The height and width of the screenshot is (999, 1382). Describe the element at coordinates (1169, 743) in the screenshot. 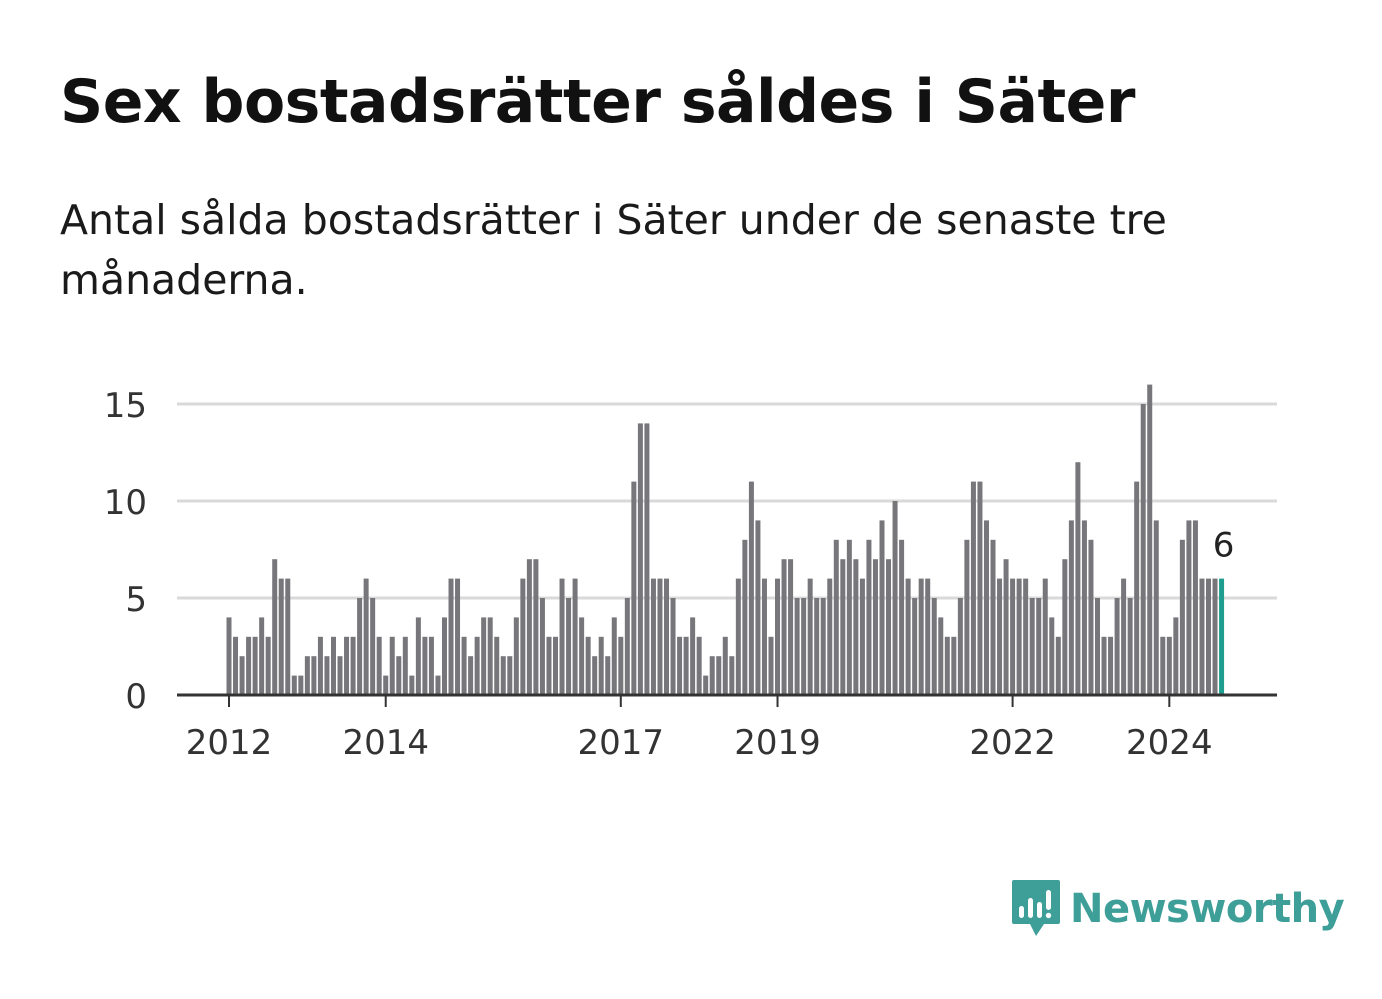

I see `x-tick-label: 2024` at that location.